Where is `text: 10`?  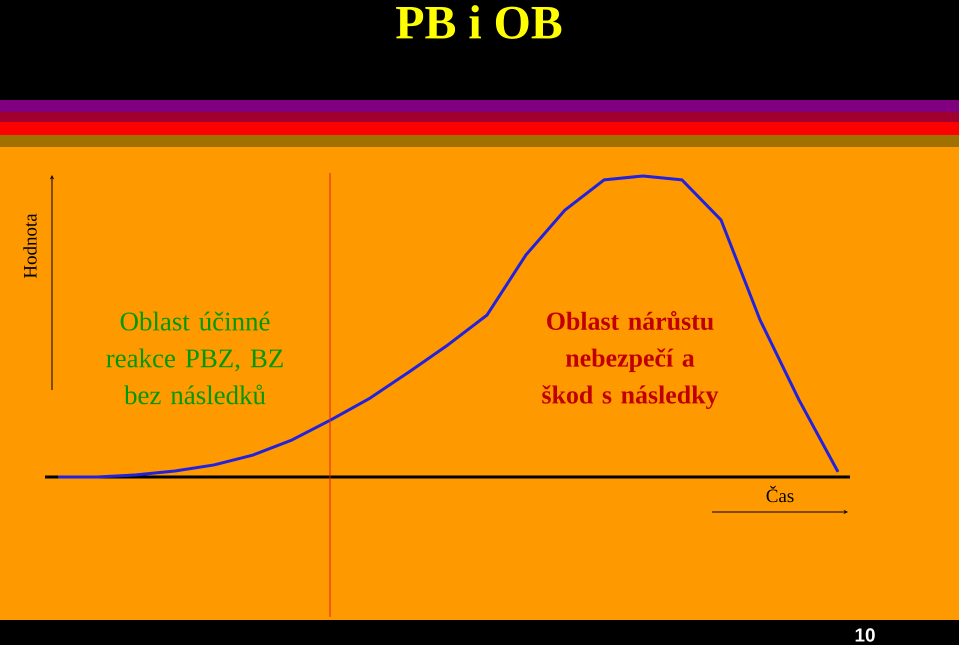
text: 10 is located at coordinates (865, 635).